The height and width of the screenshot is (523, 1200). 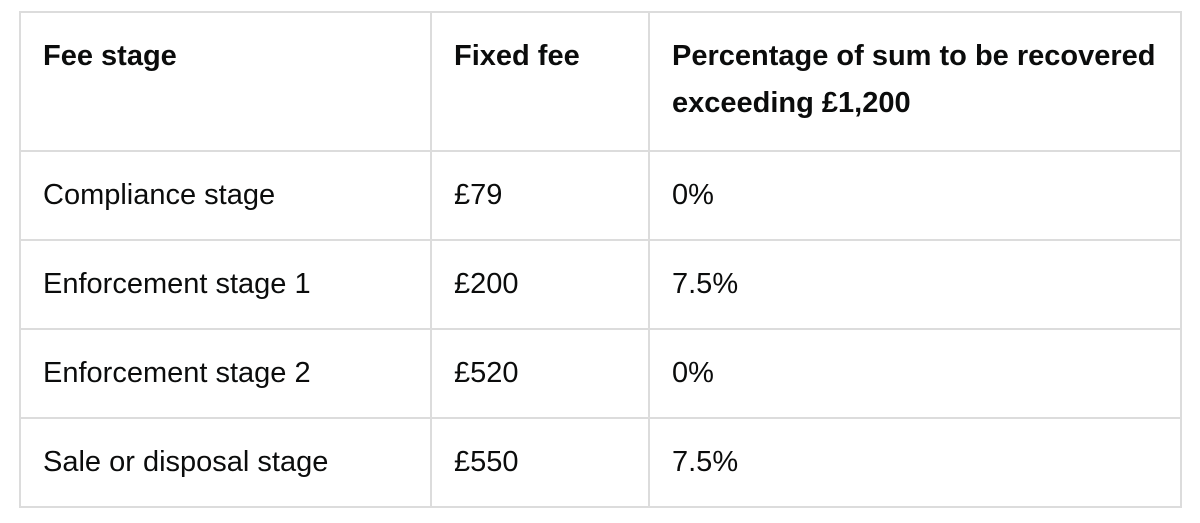 I want to click on cell-fixed-fee: £79, so click(x=540, y=195).